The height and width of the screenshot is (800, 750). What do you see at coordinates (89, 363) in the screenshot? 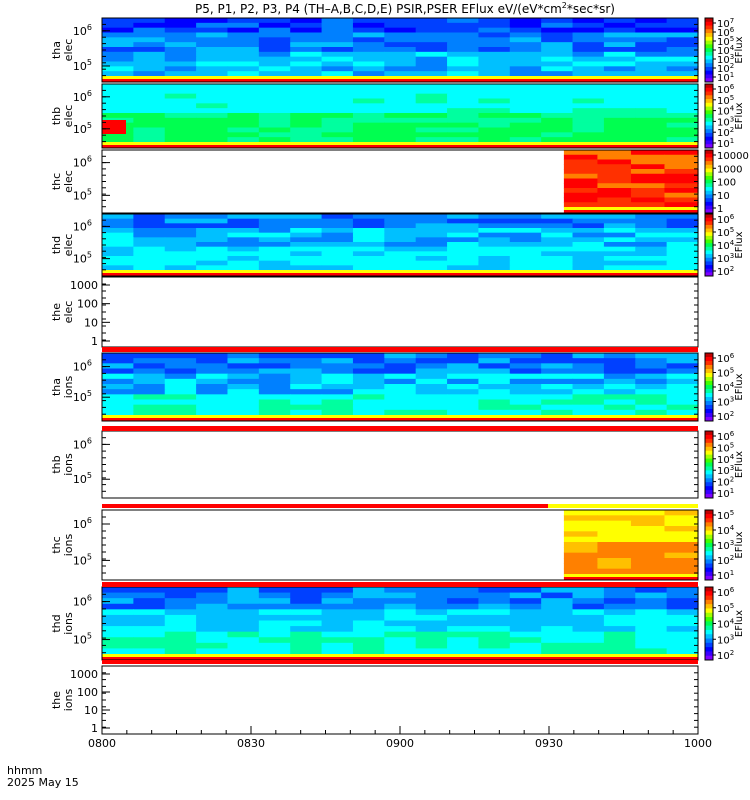
I see `y-tick-exp: 6` at bounding box center [89, 363].